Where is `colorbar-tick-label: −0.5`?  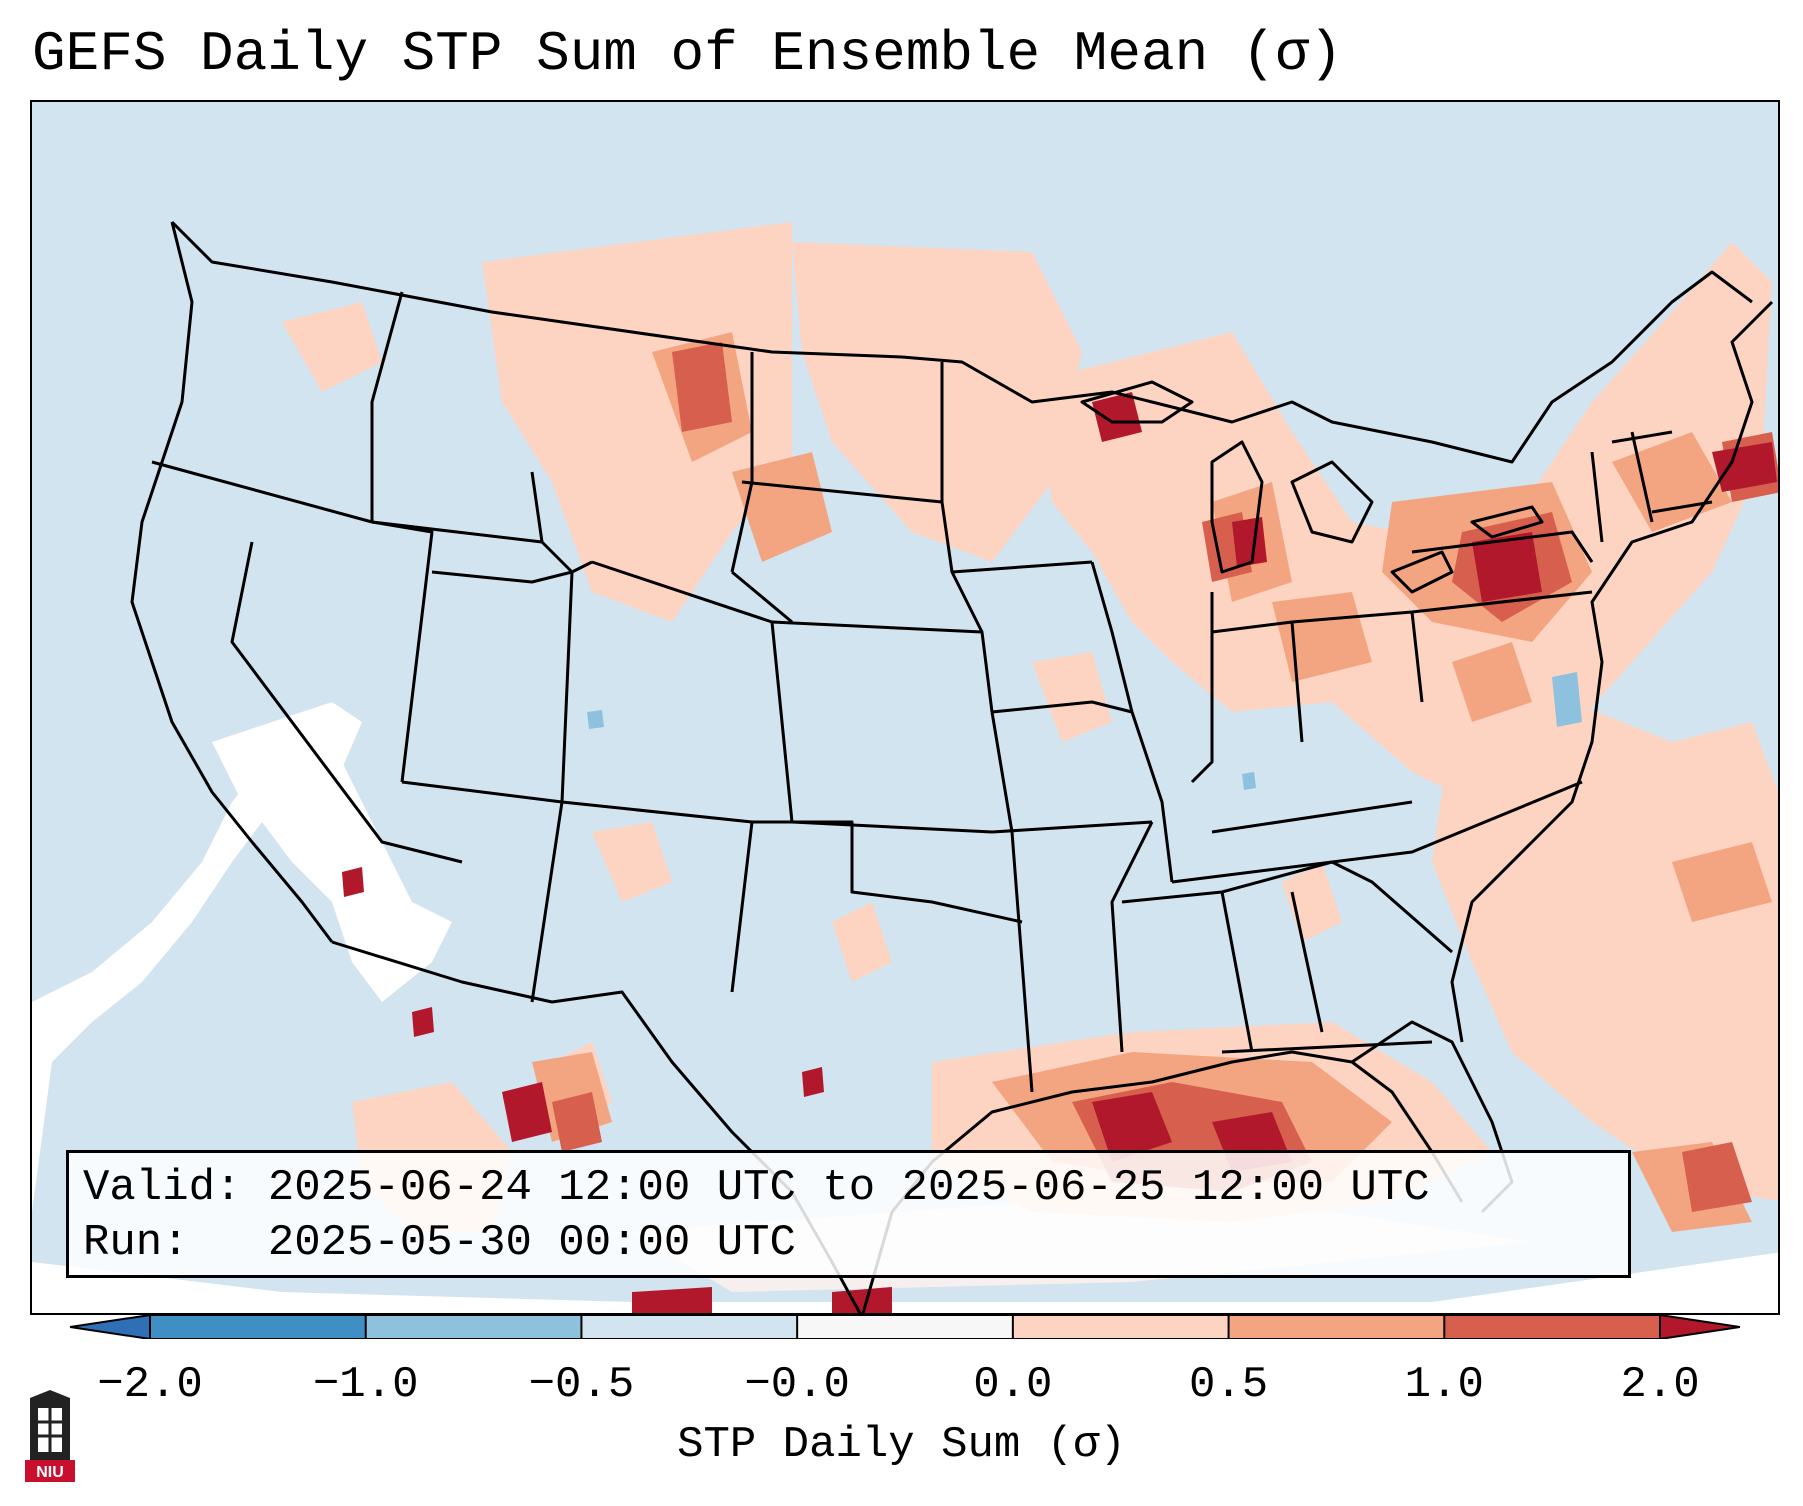
colorbar-tick-label: −0.5 is located at coordinates (581, 1385).